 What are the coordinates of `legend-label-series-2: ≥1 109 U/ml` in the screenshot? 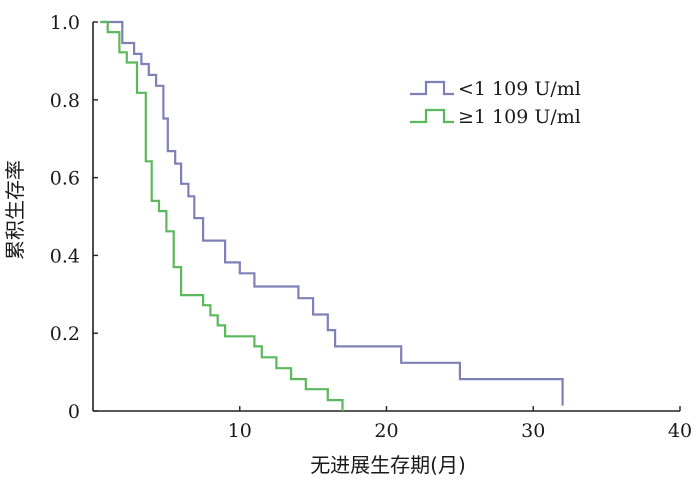 It's located at (519, 117).